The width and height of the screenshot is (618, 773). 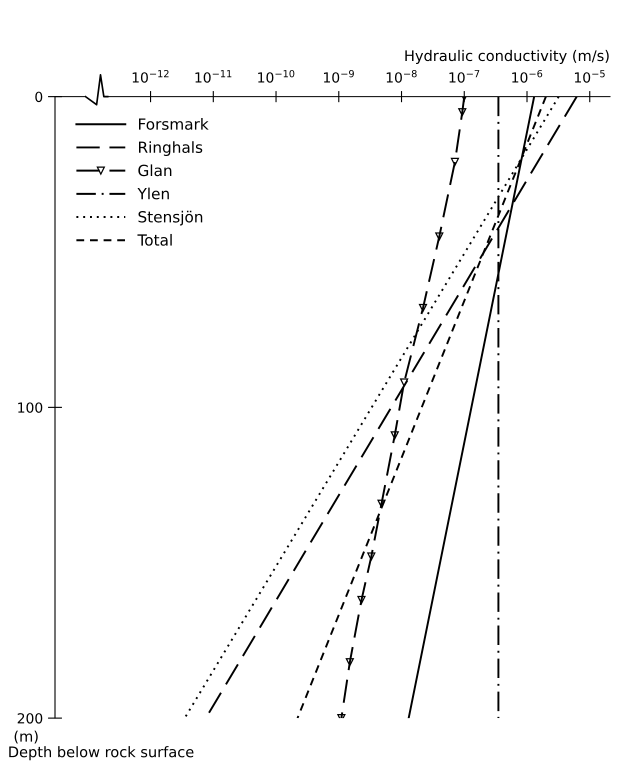 What do you see at coordinates (30, 407) in the screenshot?
I see `y-tick-label: 100` at bounding box center [30, 407].